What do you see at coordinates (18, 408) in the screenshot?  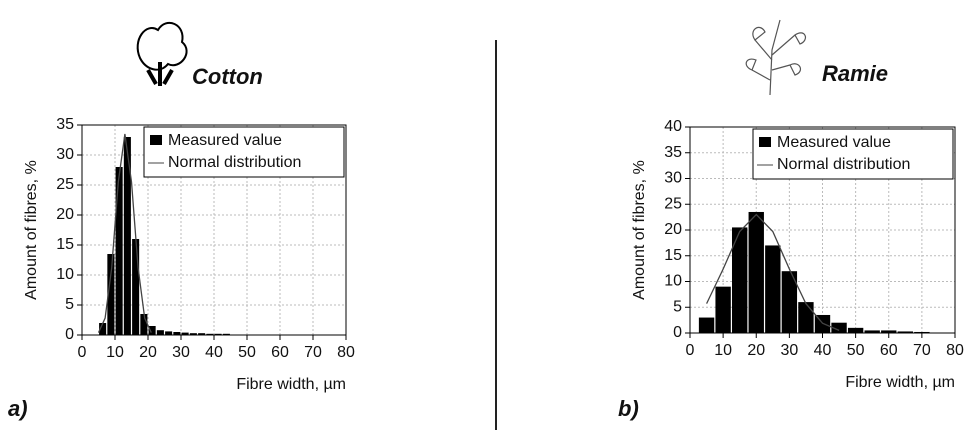 I see `panel-label: a)` at bounding box center [18, 408].